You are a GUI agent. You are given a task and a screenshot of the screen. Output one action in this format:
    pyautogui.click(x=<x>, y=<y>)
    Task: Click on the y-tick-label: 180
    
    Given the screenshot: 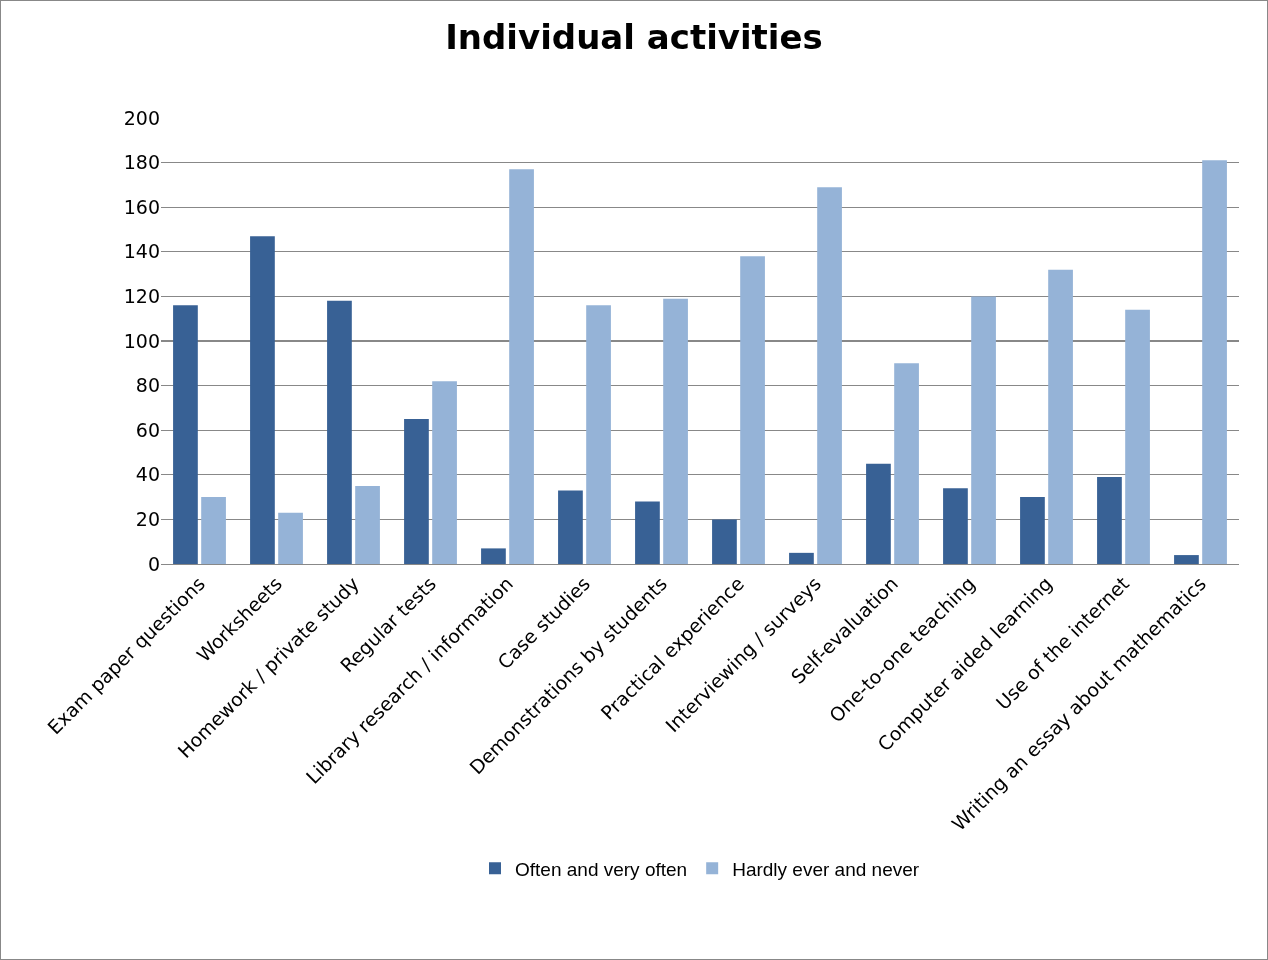 What is the action you would take?
    pyautogui.click(x=141, y=162)
    